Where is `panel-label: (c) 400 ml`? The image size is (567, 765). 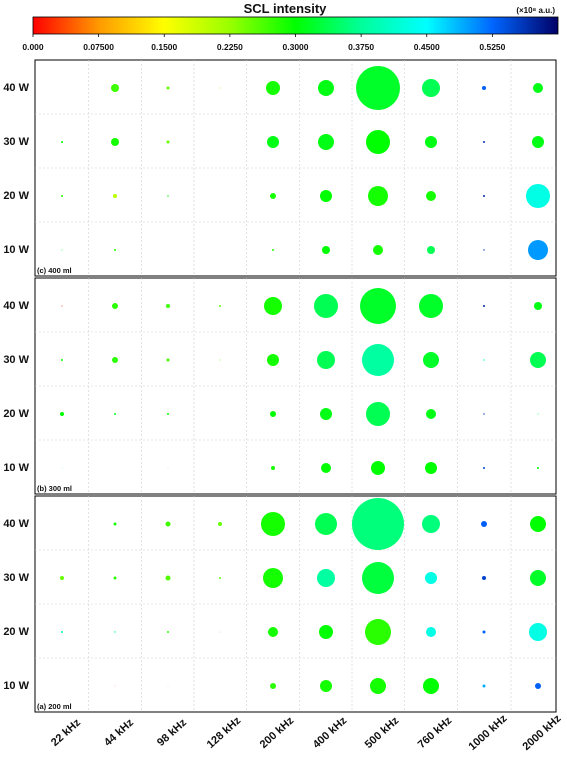 panel-label: (c) 400 ml is located at coordinates (54, 270).